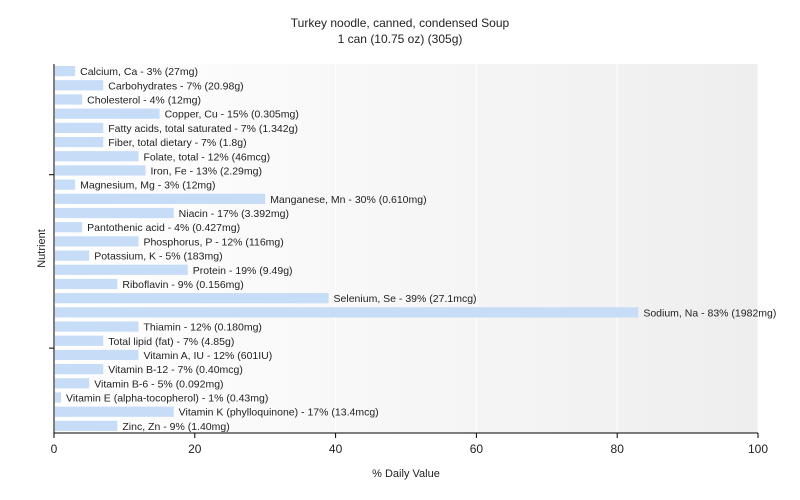 The image size is (800, 500). Describe the element at coordinates (177, 143) in the screenshot. I see `data-label: Fiber, total dietary - 7% (1.8g)` at that location.